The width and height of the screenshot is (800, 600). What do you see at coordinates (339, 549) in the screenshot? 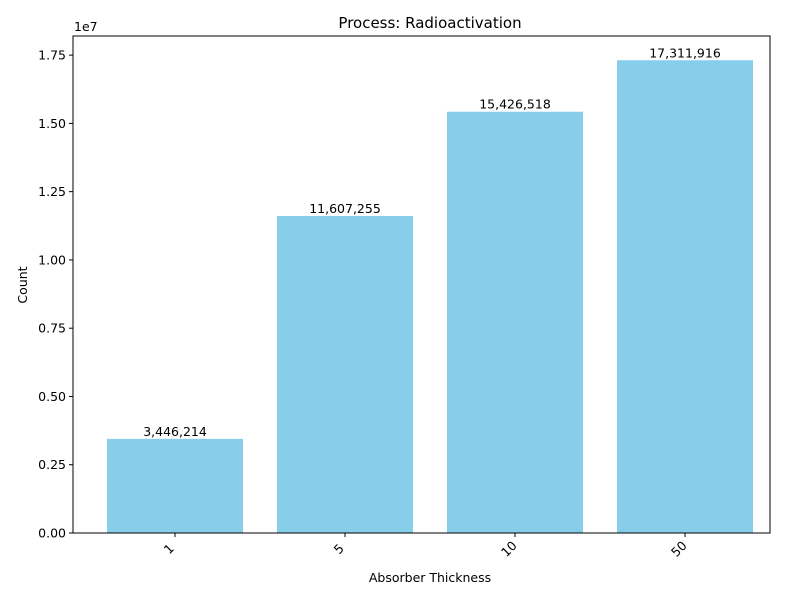
I see `x-tick-label-5: 5` at bounding box center [339, 549].